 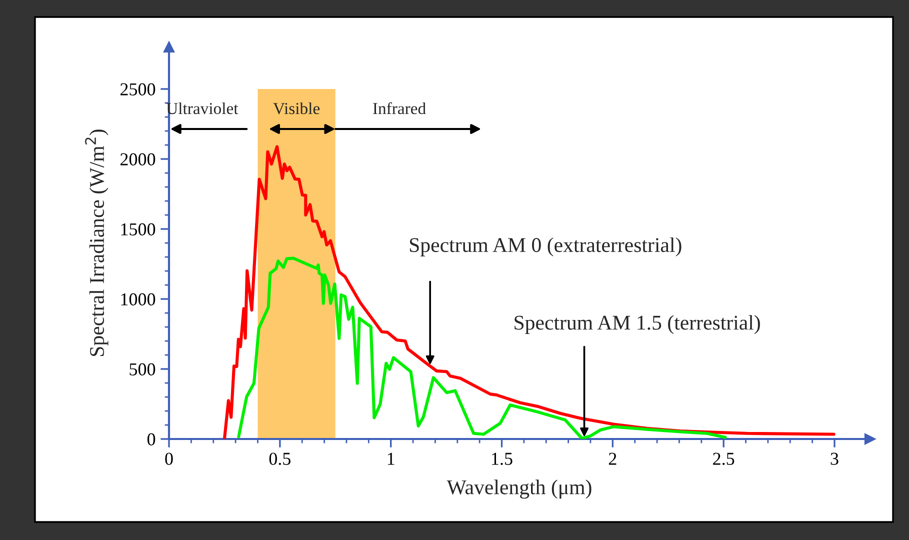 I want to click on x-axis-title: Wavelength (μm), so click(x=519, y=489).